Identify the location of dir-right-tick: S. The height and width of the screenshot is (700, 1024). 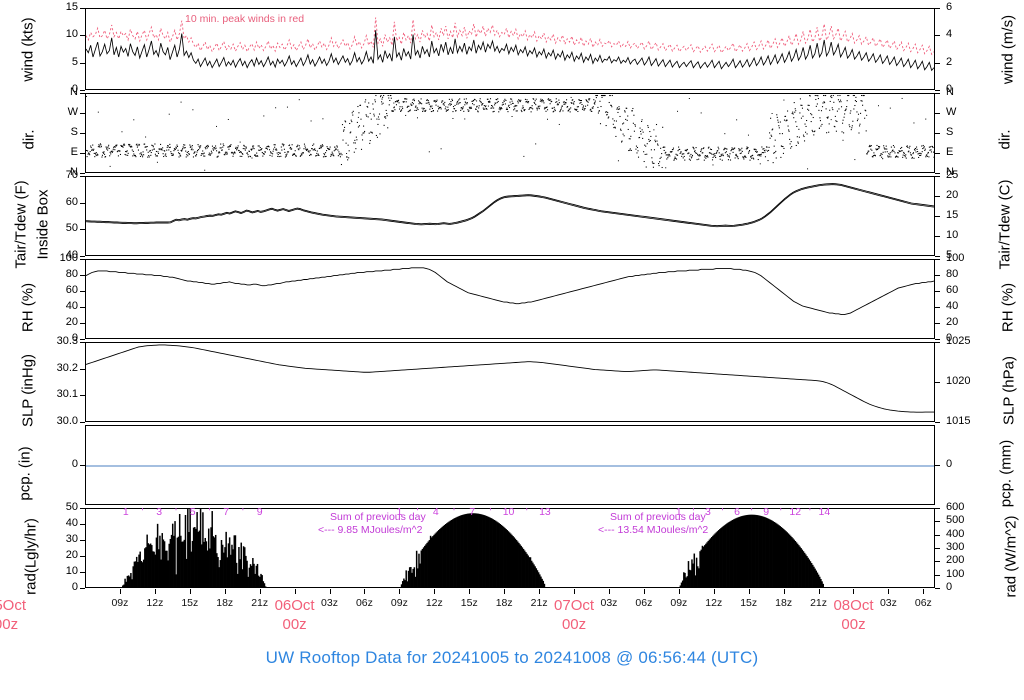
(950, 132).